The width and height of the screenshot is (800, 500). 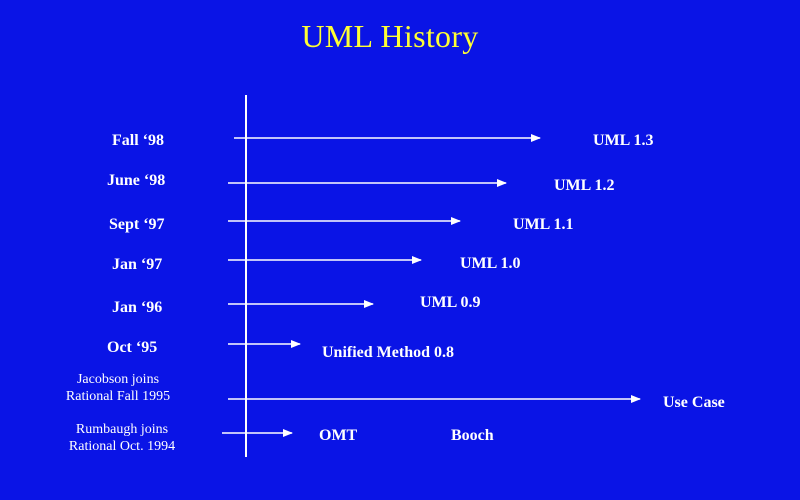 I want to click on release-label: Use Case, so click(x=694, y=402).